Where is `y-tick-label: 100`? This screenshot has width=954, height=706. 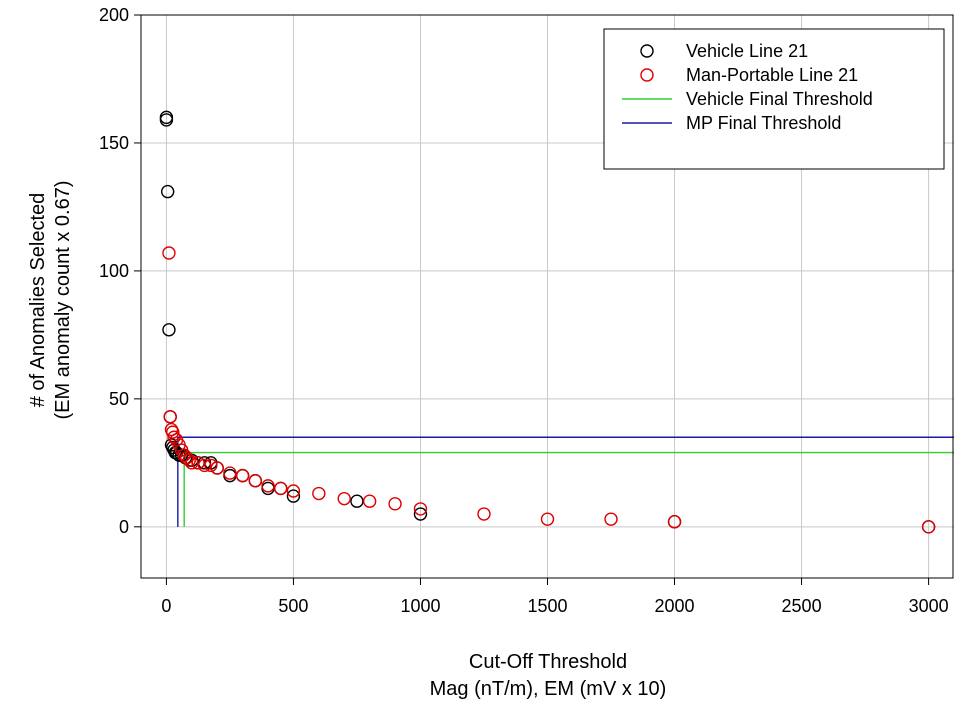
y-tick-label: 100 is located at coordinates (114, 271).